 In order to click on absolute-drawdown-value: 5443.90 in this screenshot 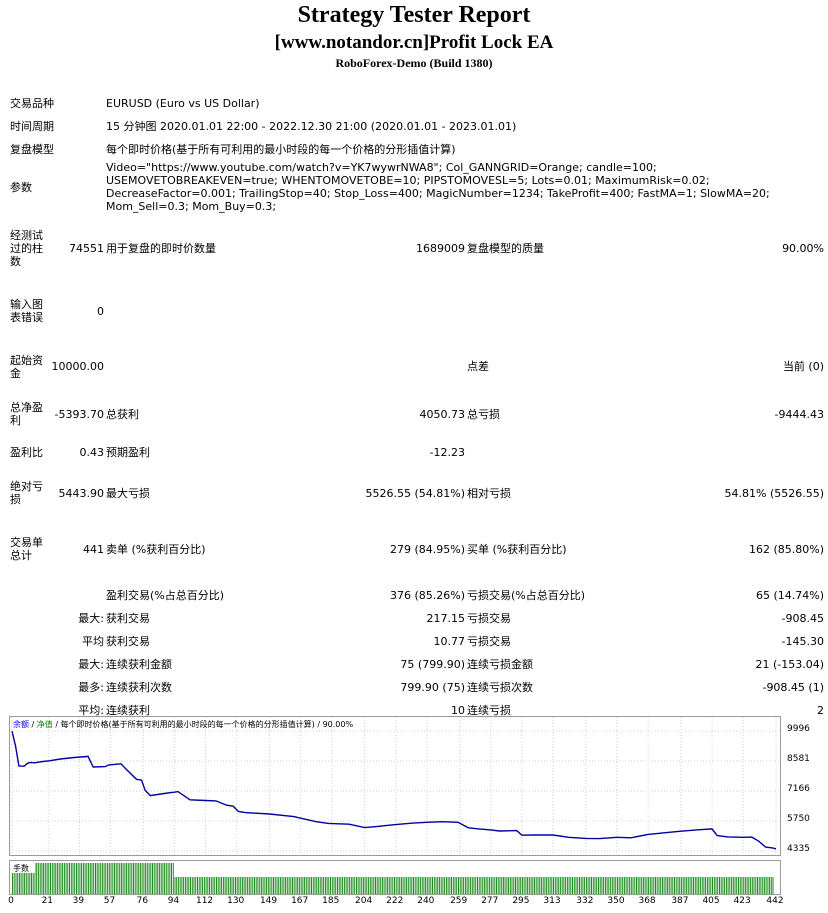, I will do `click(81, 493)`.